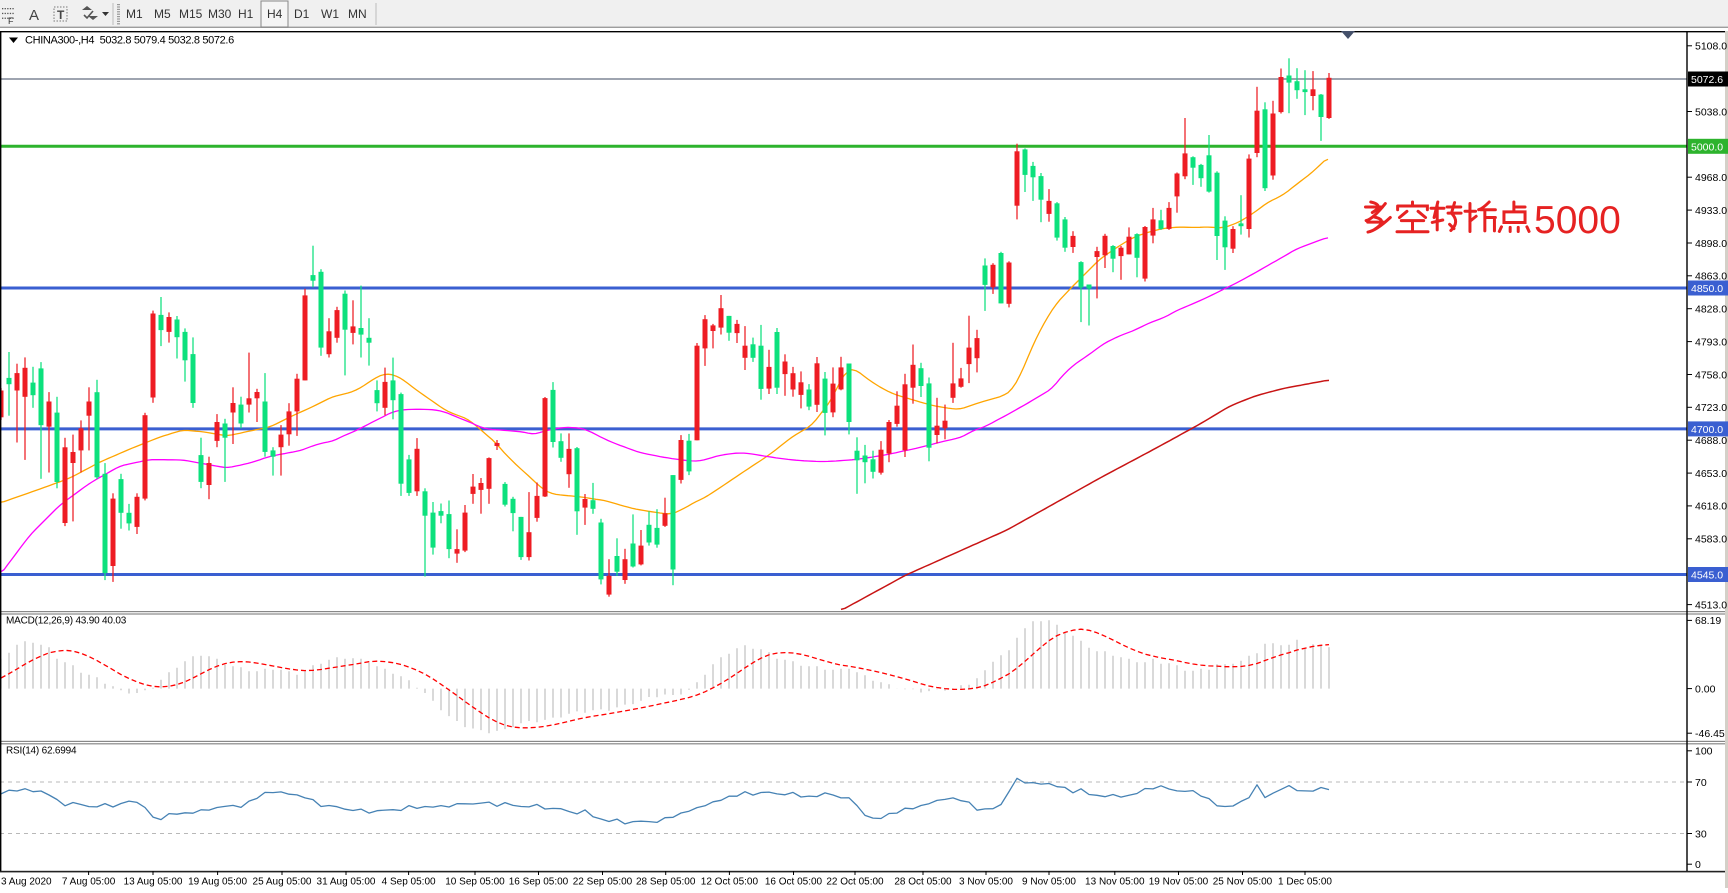 The width and height of the screenshot is (1728, 893). I want to click on svg-text: 3 Aug 2020, so click(26, 882).